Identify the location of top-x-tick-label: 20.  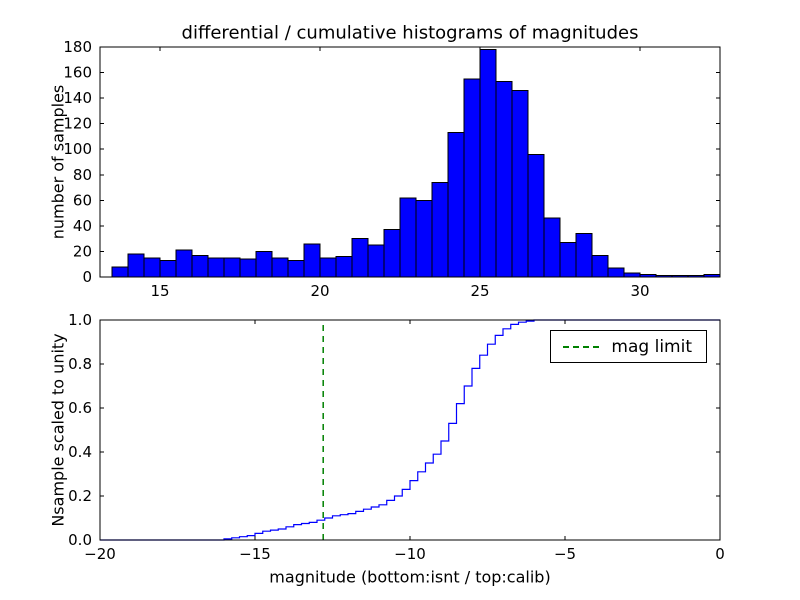
(319, 291).